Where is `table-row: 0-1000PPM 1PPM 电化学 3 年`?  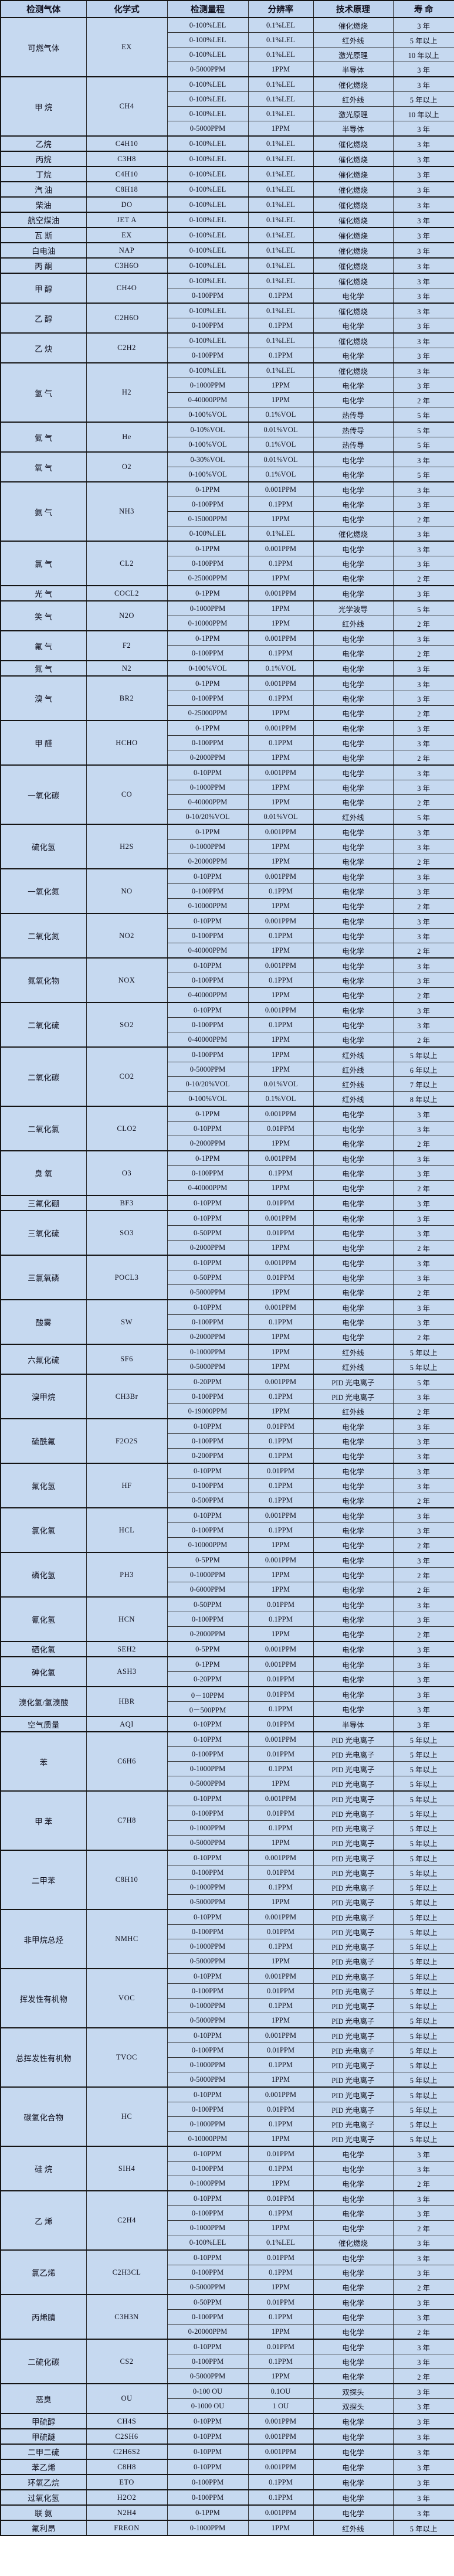
table-row: 0-1000PPM 1PPM 电化学 3 年 is located at coordinates (227, 847).